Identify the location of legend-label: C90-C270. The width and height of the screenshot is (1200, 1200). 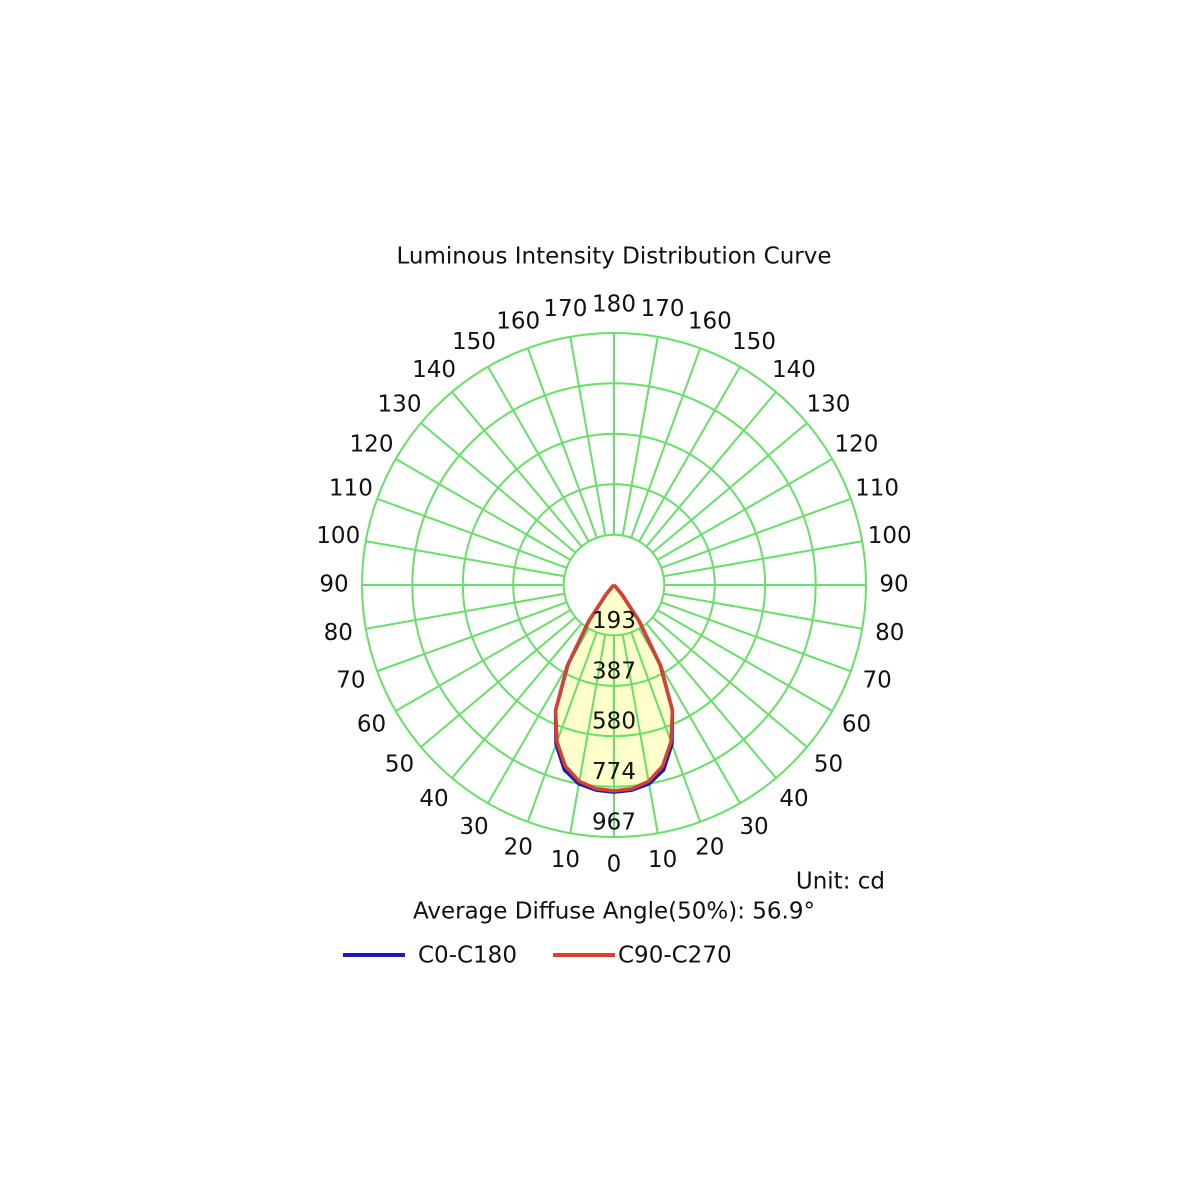
(675, 956).